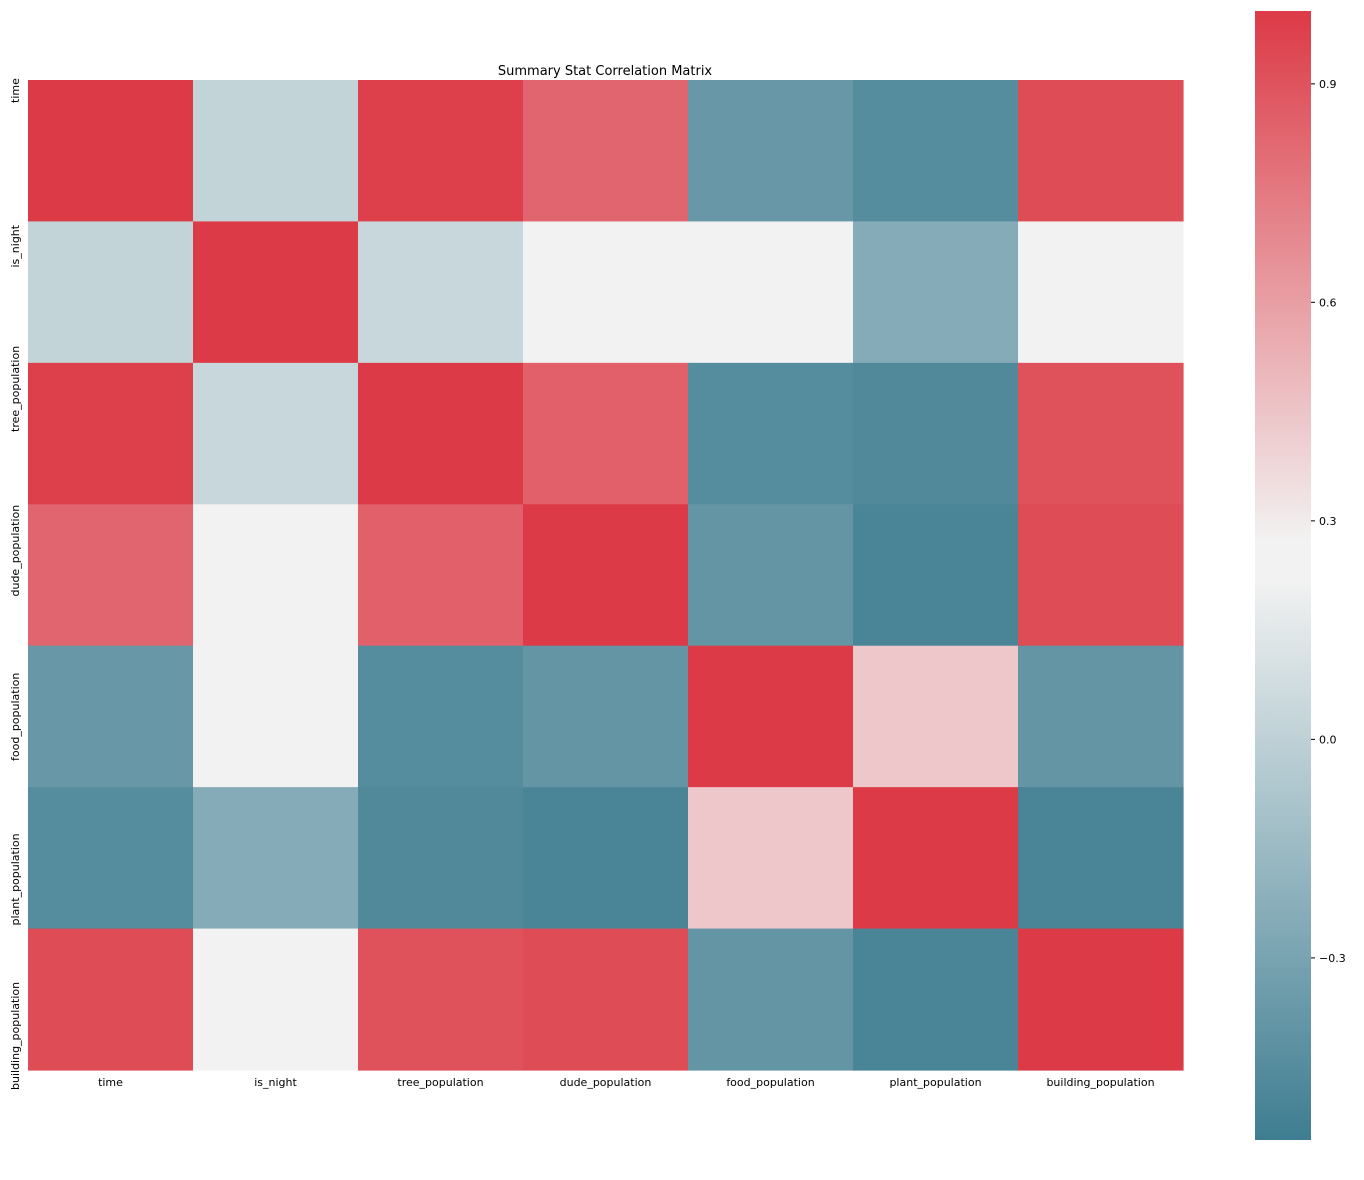 The height and width of the screenshot is (1180, 1364). I want to click on heatmap-cell-tree_population-tree_population, so click(441, 433).